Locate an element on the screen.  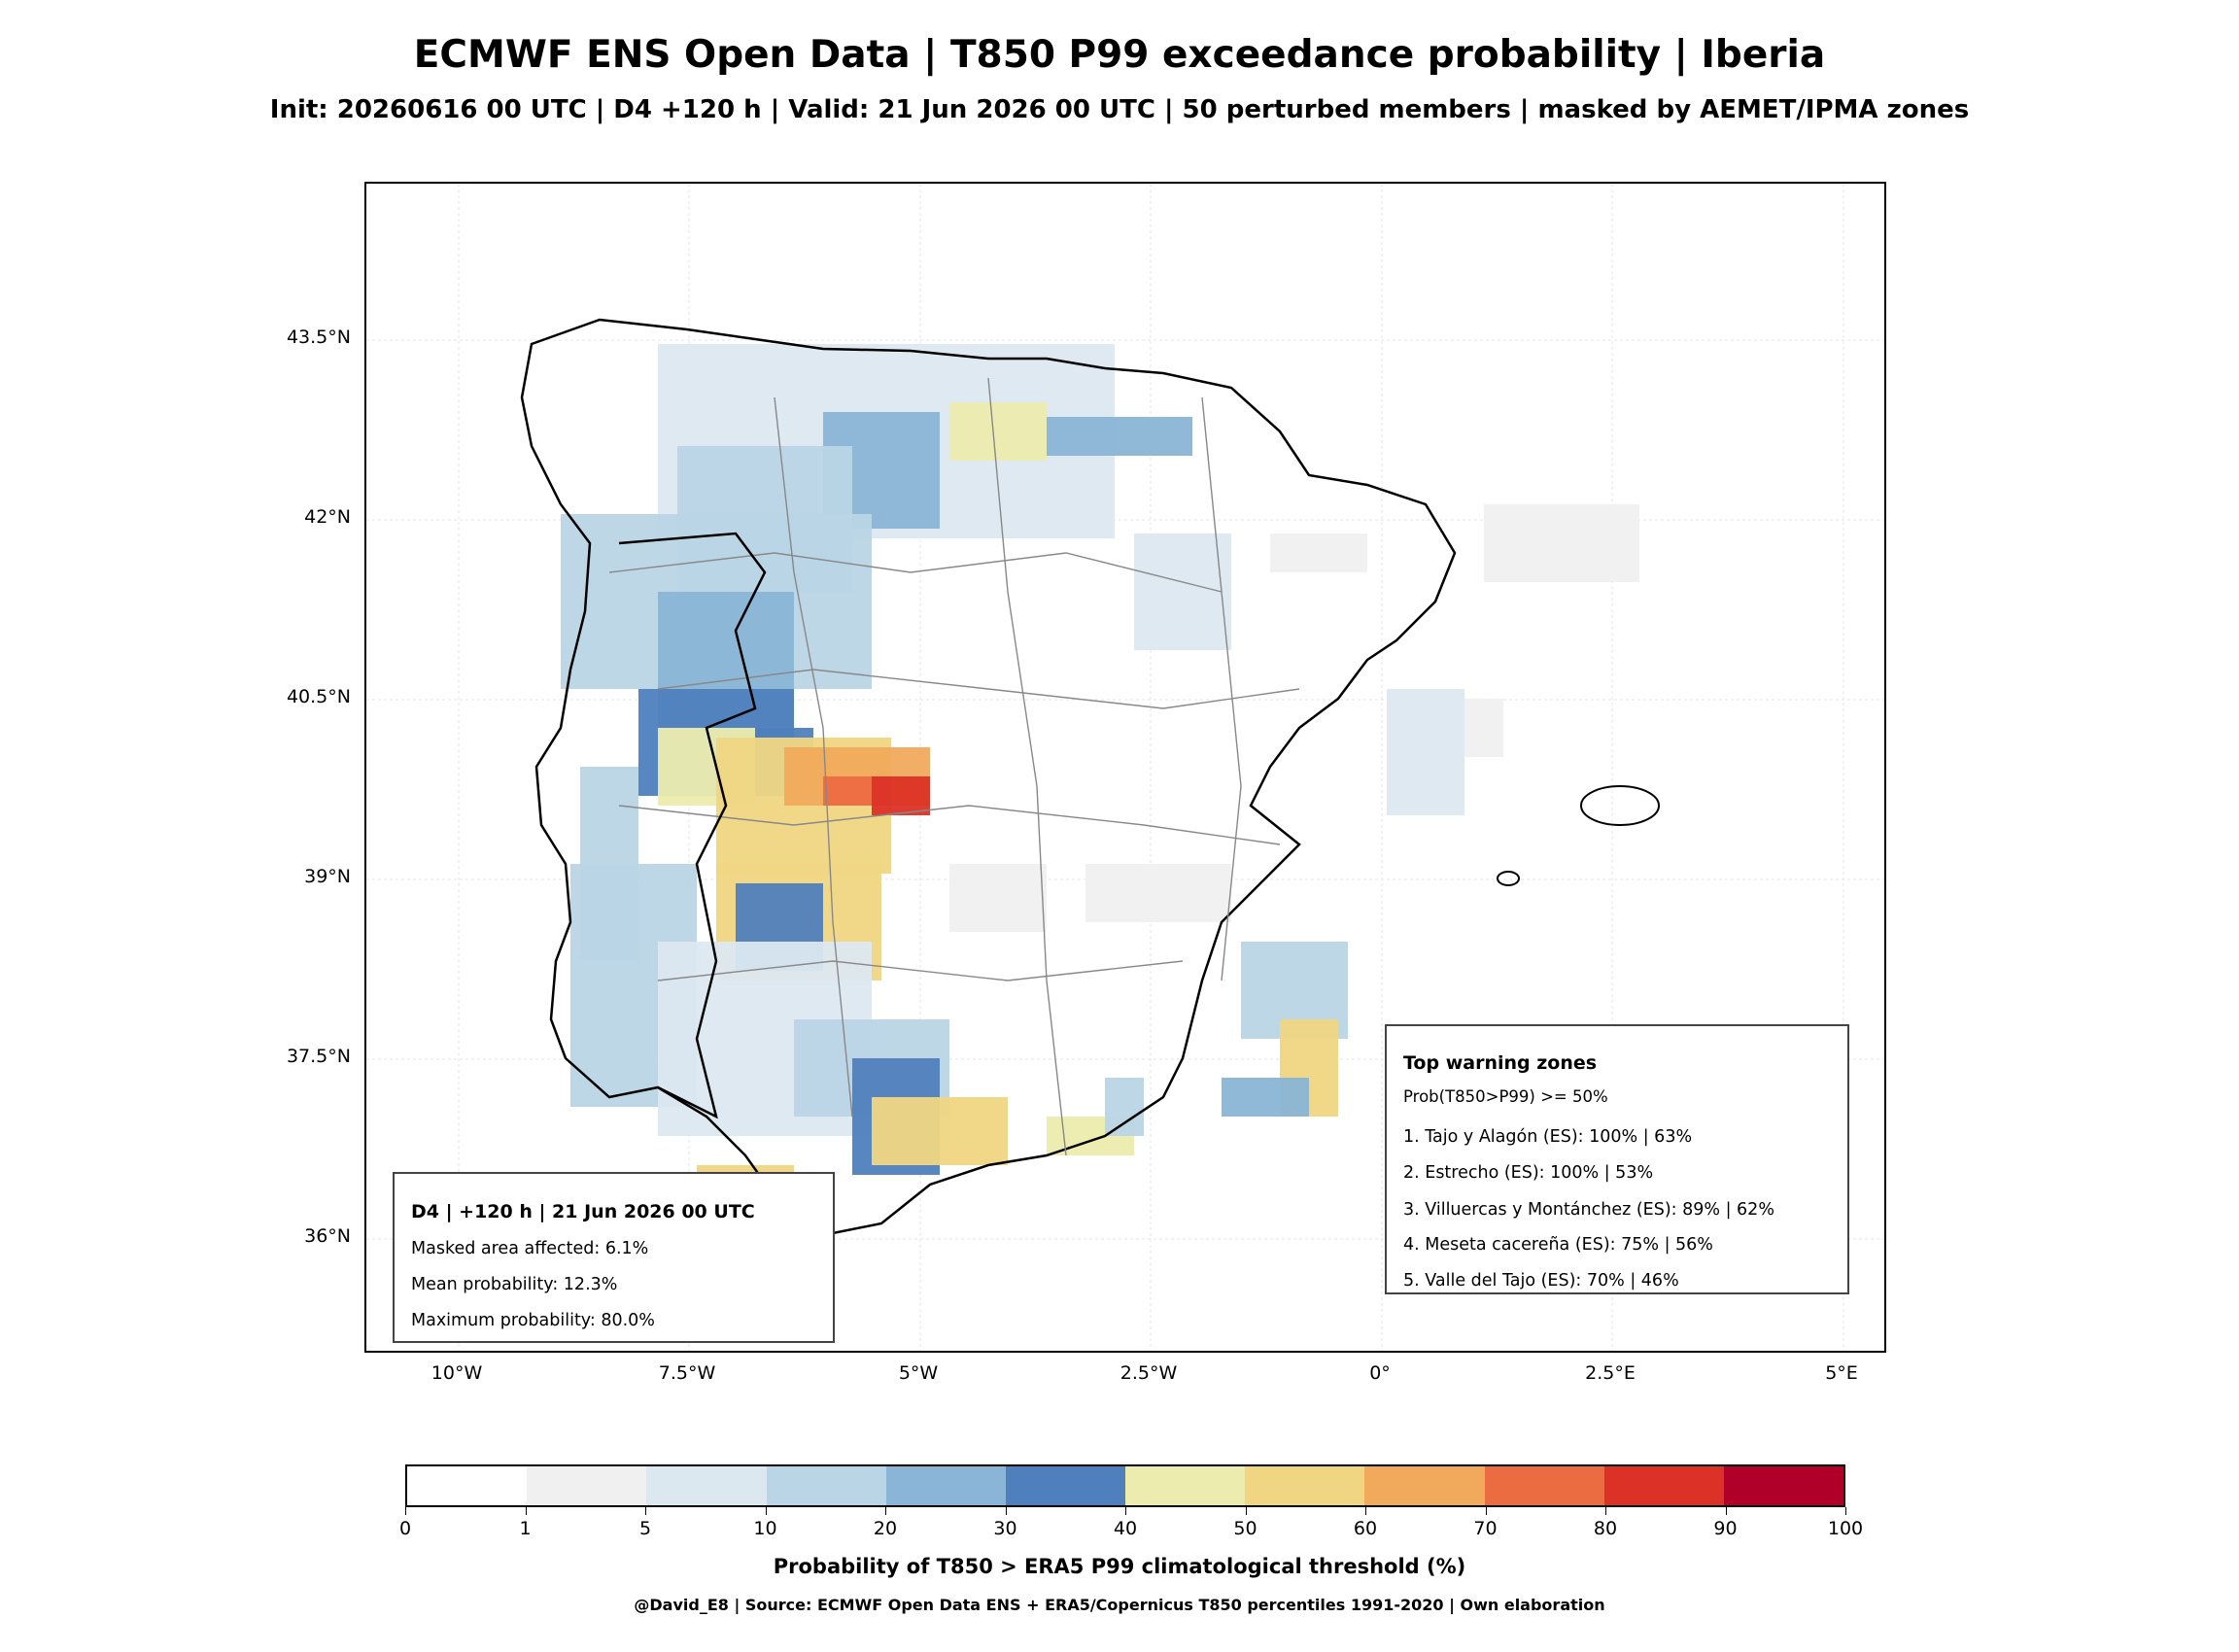
lat-label-37-5: 37.5°N is located at coordinates (319, 1057).